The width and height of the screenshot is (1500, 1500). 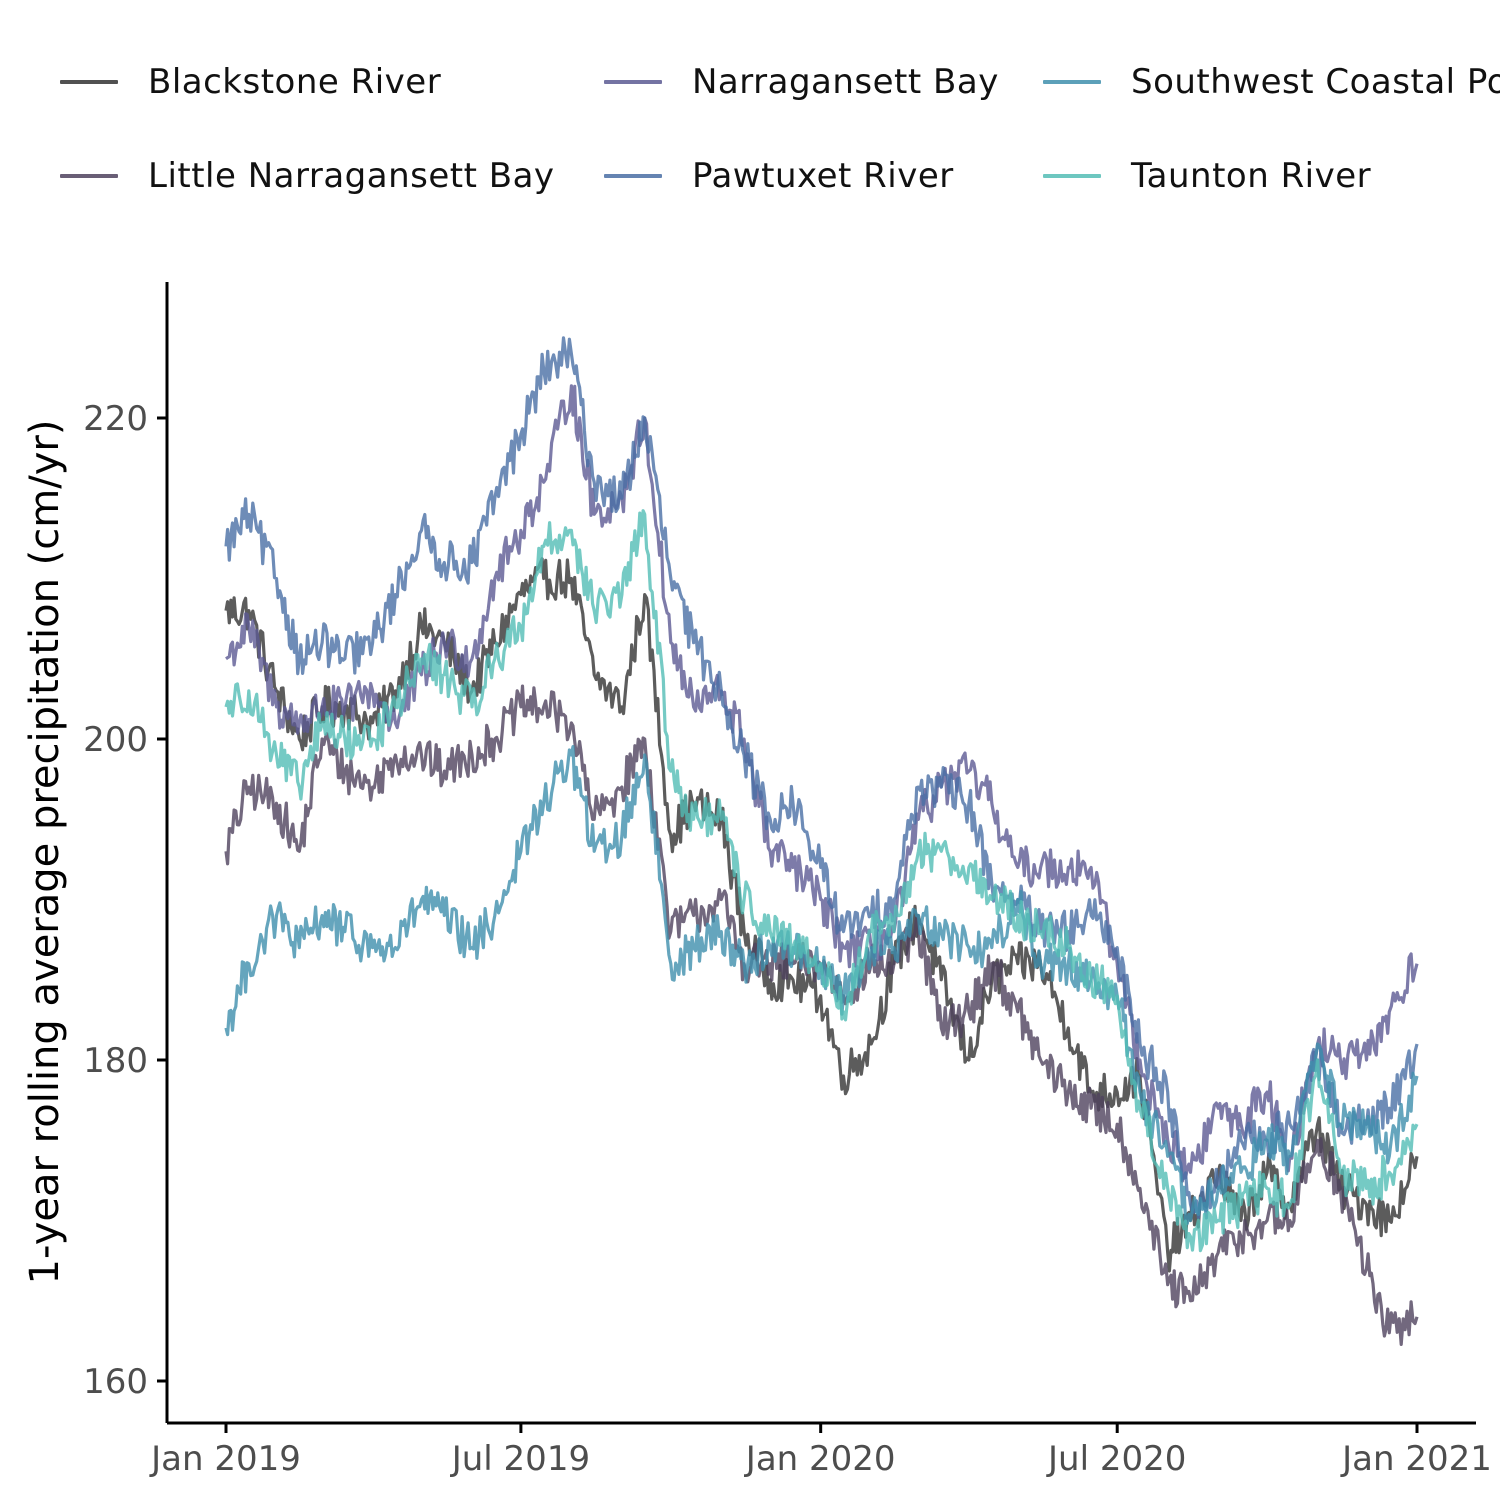 I want to click on legend-item-little-narragansett-bay: Little Narragansett Bay, so click(x=307, y=176).